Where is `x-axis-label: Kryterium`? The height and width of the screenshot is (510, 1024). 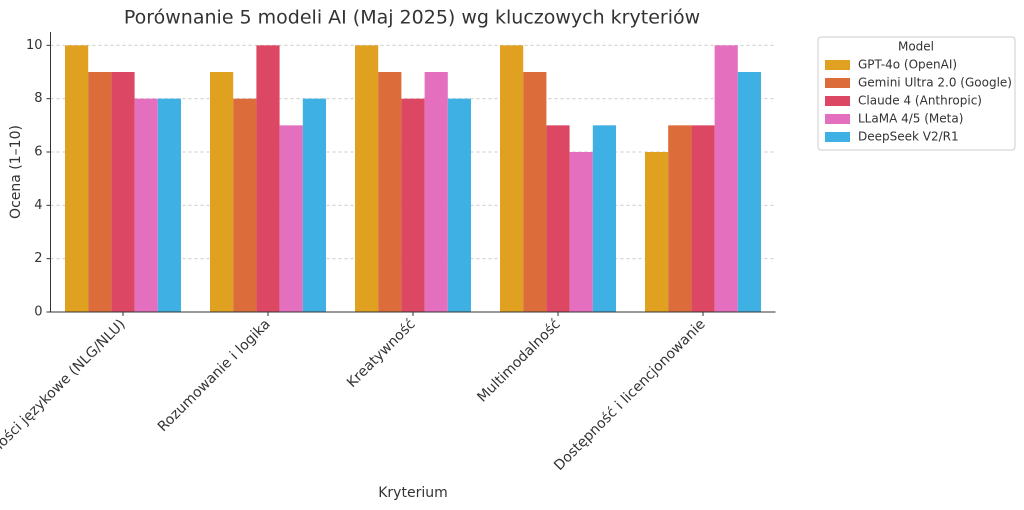 x-axis-label: Kryterium is located at coordinates (412, 493).